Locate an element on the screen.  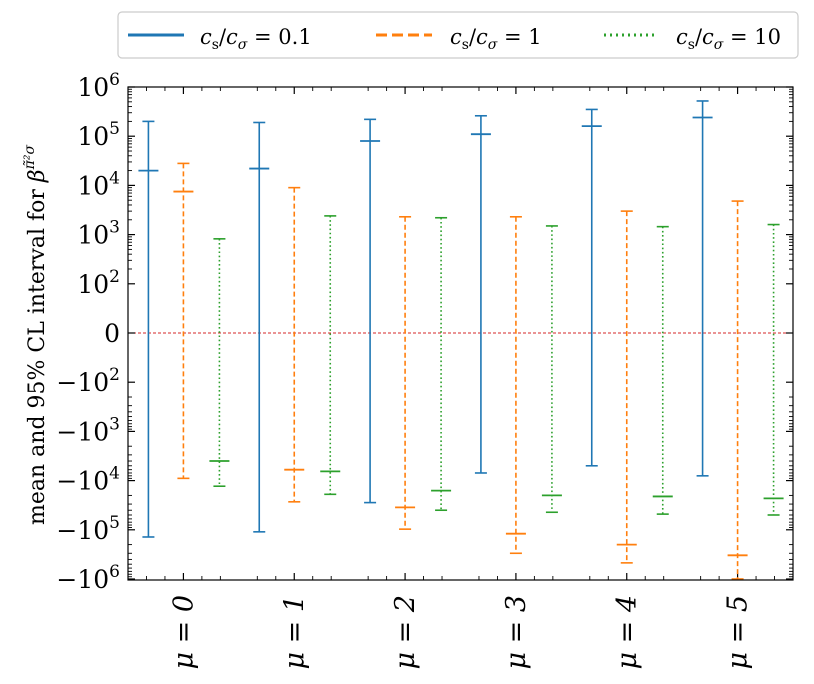
y-tick-label: −103 is located at coordinates (88, 430).